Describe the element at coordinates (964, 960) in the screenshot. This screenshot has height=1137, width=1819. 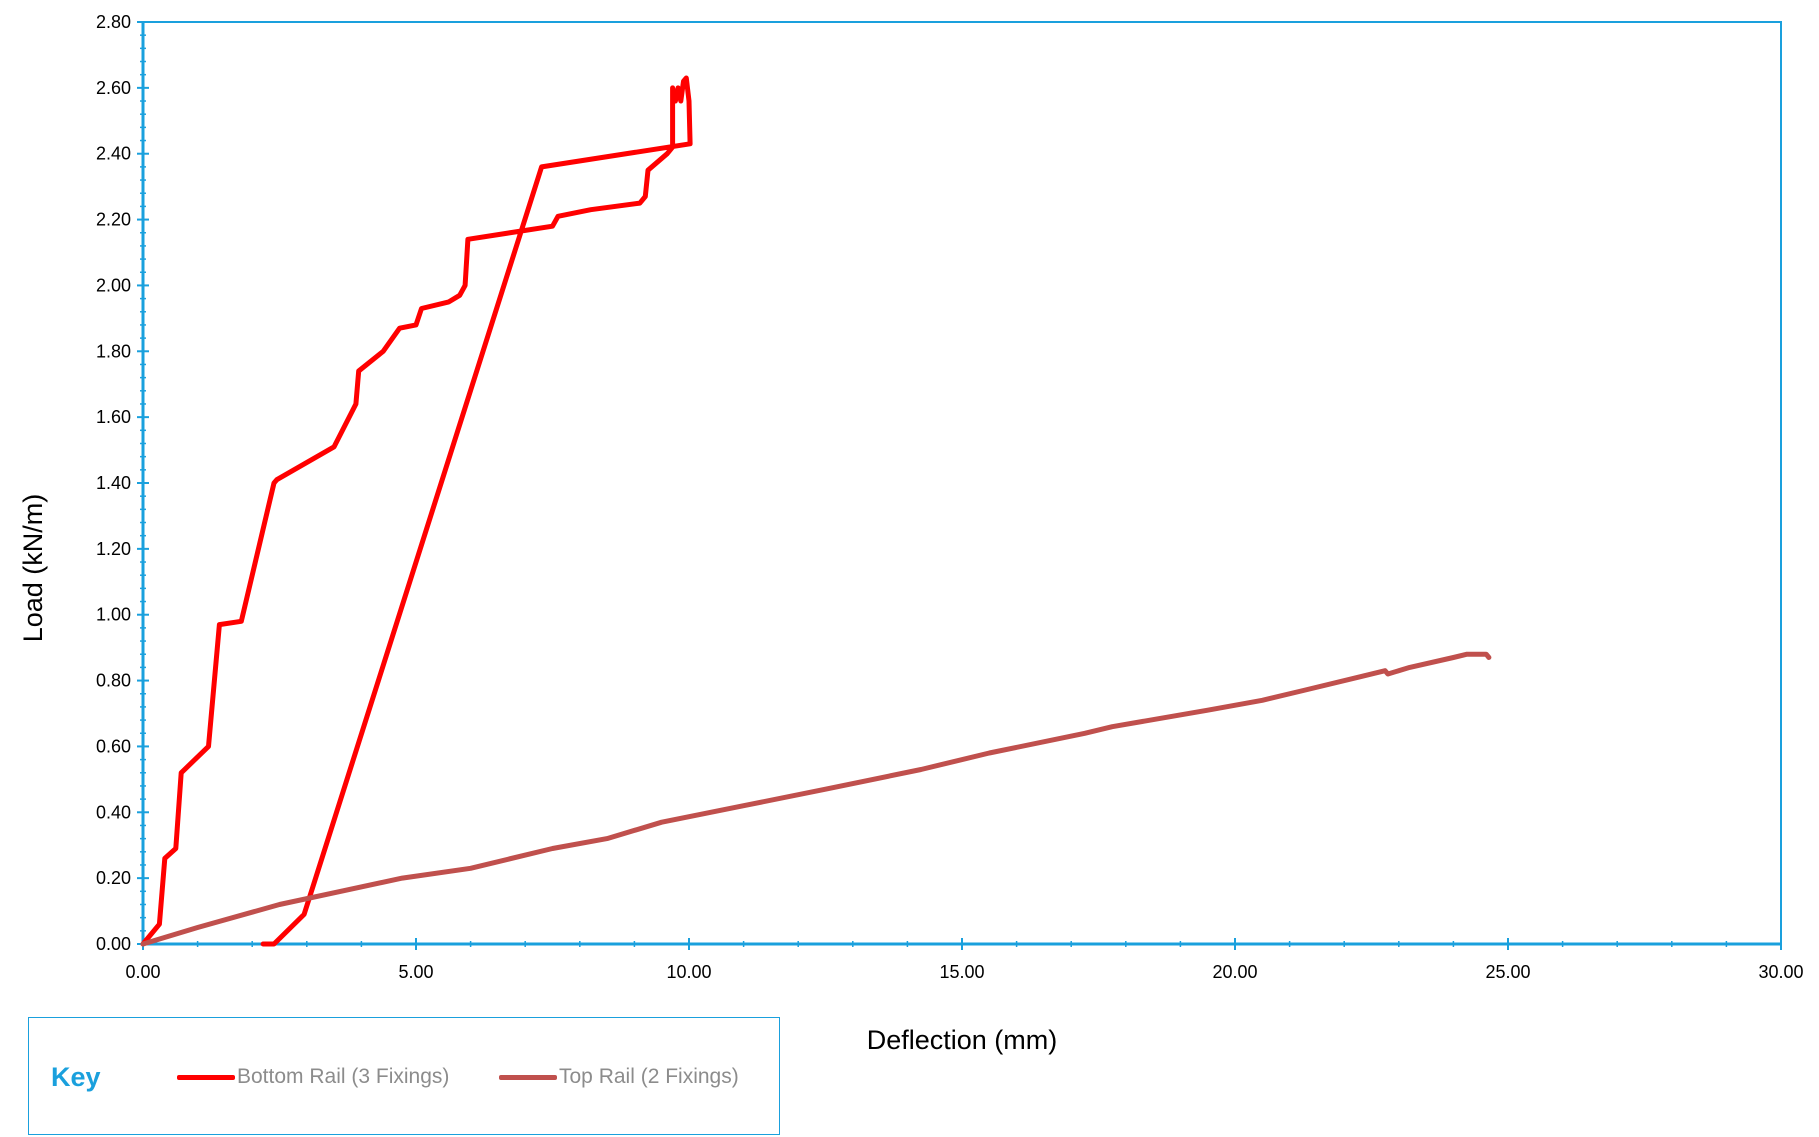
I see `x-axis: 0.00 5.00 10.00 15.00 20.00 25.00 30.00` at that location.